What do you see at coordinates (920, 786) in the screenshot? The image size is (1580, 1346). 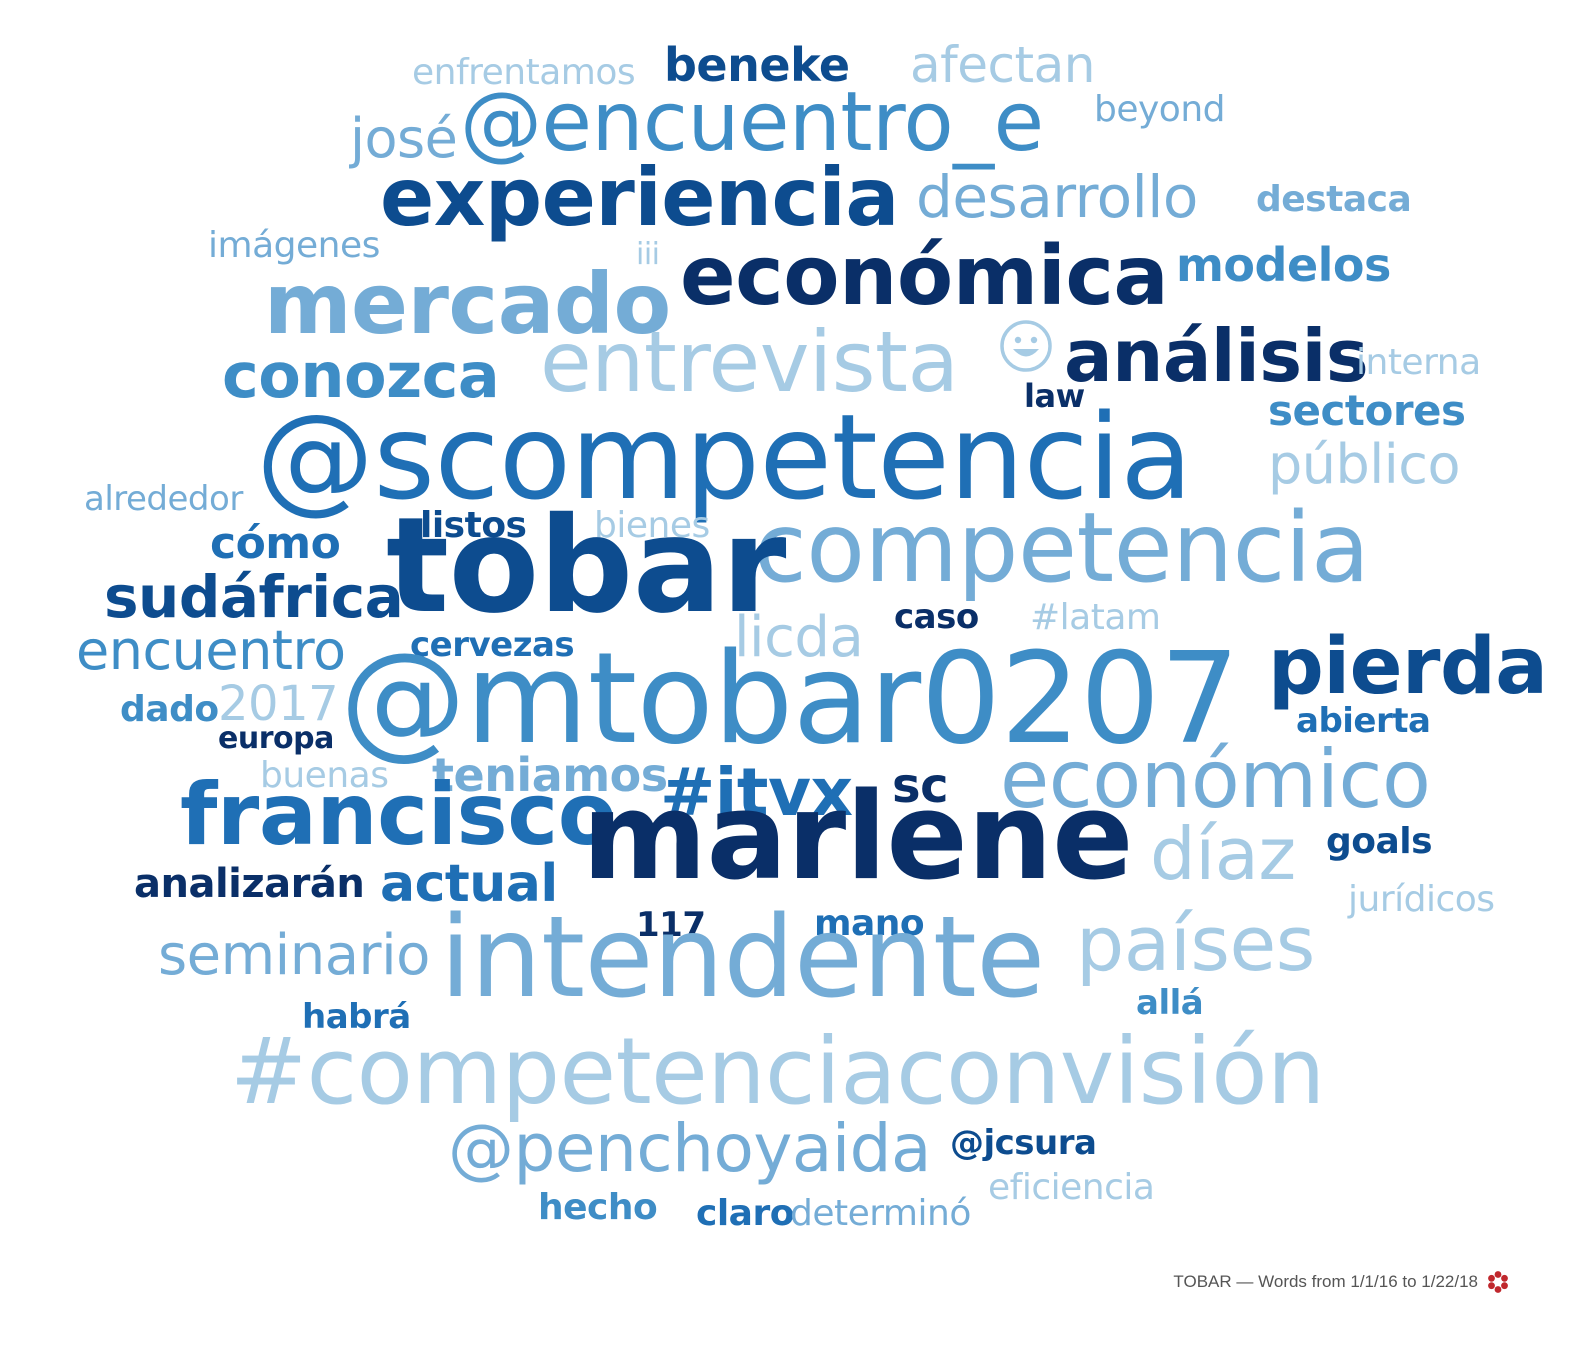 I see `word-sc: sc` at bounding box center [920, 786].